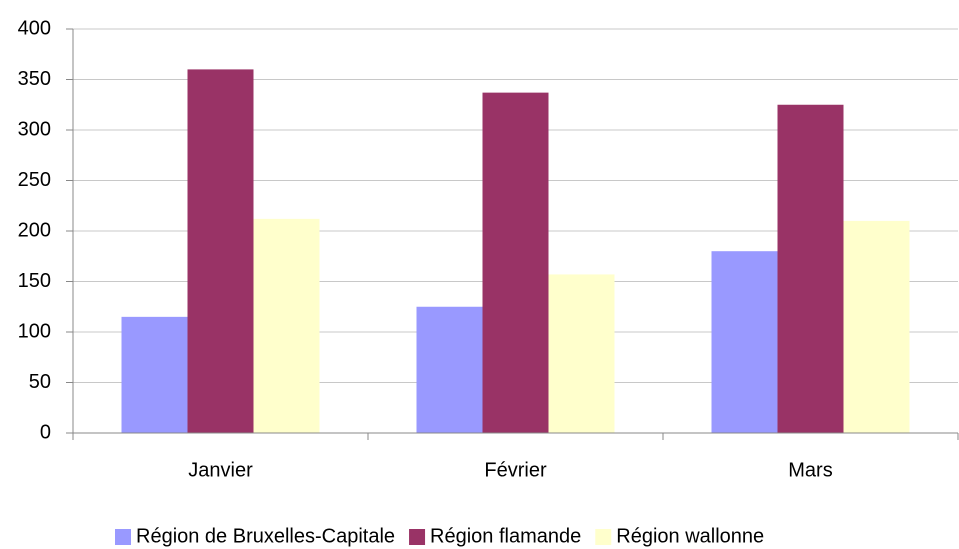 The width and height of the screenshot is (959, 549). What do you see at coordinates (505, 536) in the screenshot?
I see `legend-label: Région flamande` at bounding box center [505, 536].